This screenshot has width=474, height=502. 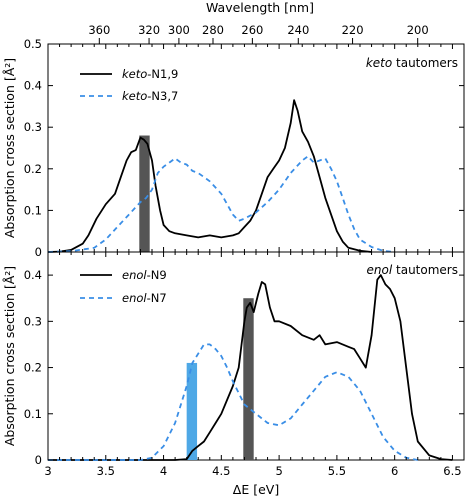 I want to click on top-wavelength-ticks: 360 320 300 280 260 240 220 200, so click(x=258, y=33).